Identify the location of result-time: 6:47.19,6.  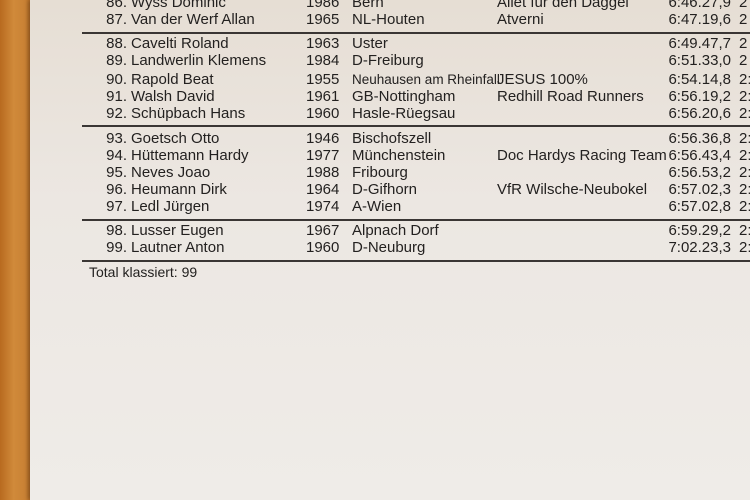
(699, 19).